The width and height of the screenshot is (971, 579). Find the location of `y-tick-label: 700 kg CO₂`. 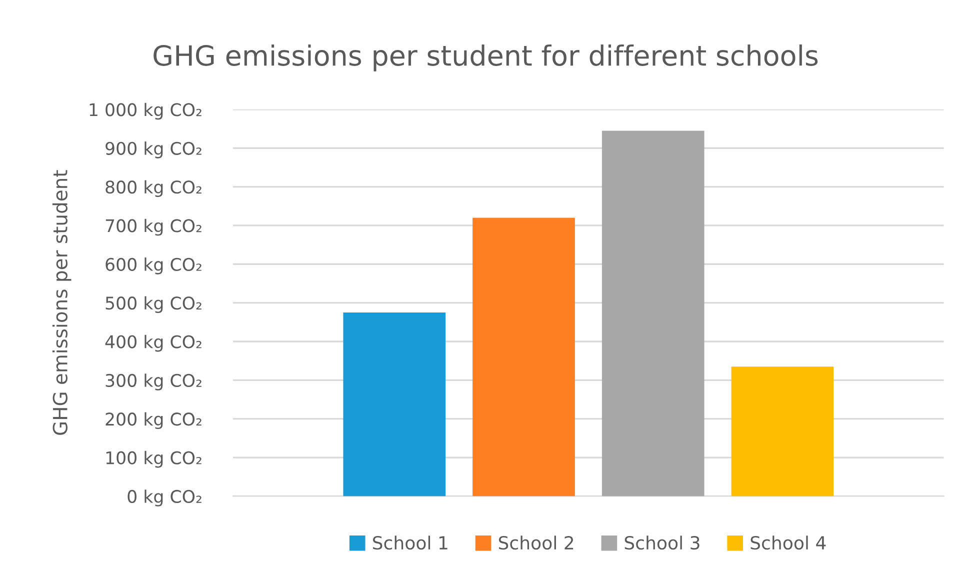

y-tick-label: 700 kg CO₂ is located at coordinates (154, 227).